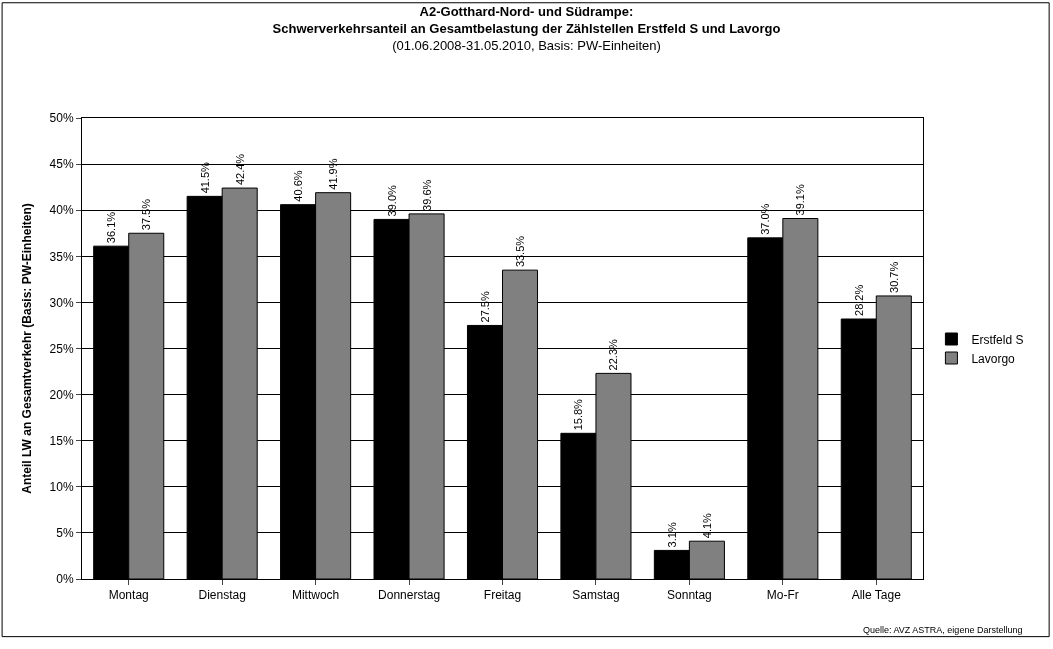 The width and height of the screenshot is (1053, 649). I want to click on x-tick-label: Freitag, so click(502, 595).